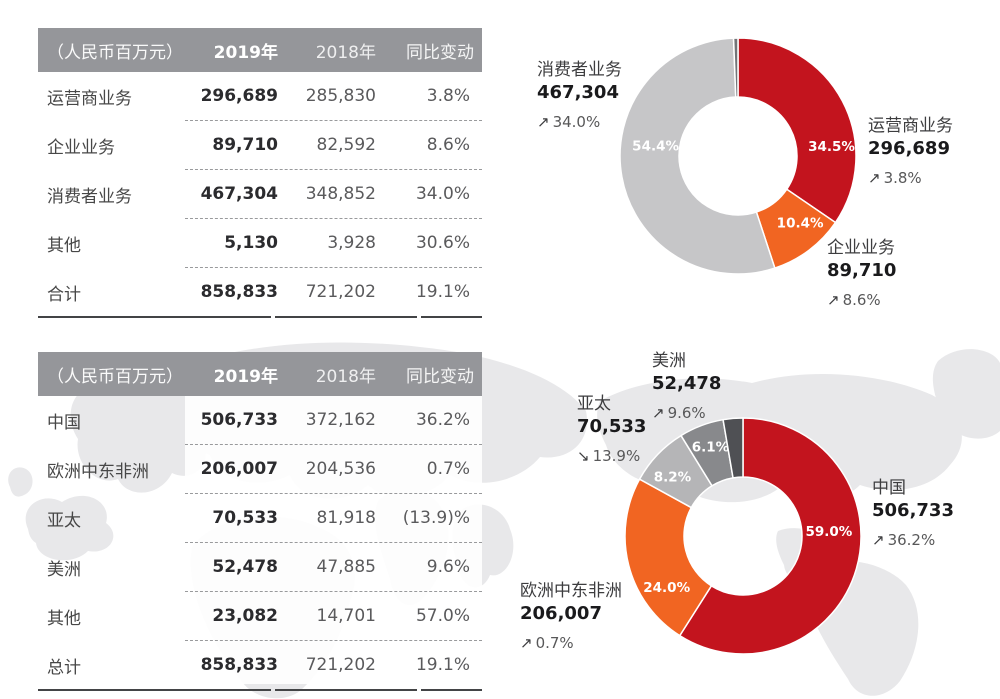 This screenshot has height=699, width=1000. What do you see at coordinates (340, 194) in the screenshot?
I see `value-2018: 348,852` at bounding box center [340, 194].